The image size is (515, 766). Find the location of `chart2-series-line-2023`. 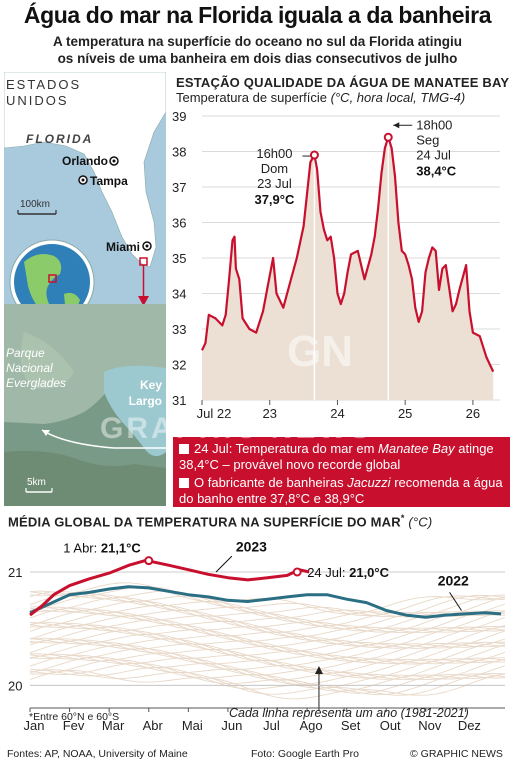

chart2-series-line-2023 is located at coordinates (169, 588).